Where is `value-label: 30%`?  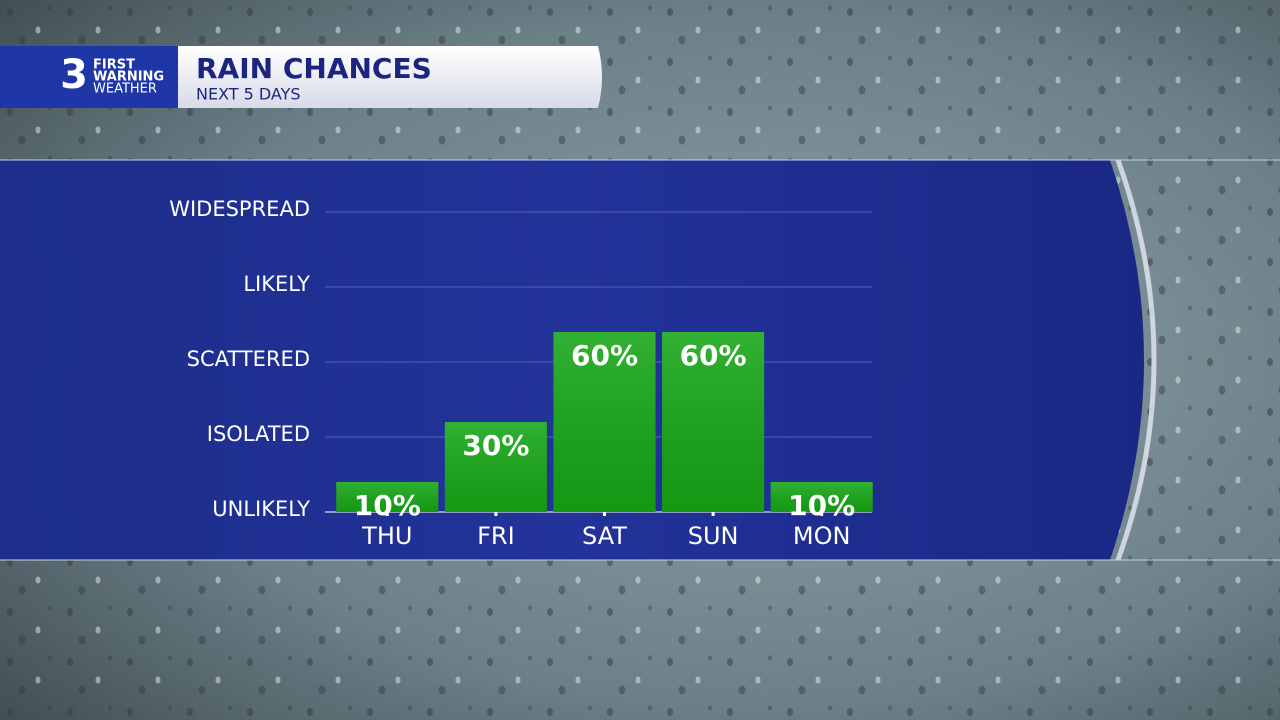 value-label: 30% is located at coordinates (495, 445).